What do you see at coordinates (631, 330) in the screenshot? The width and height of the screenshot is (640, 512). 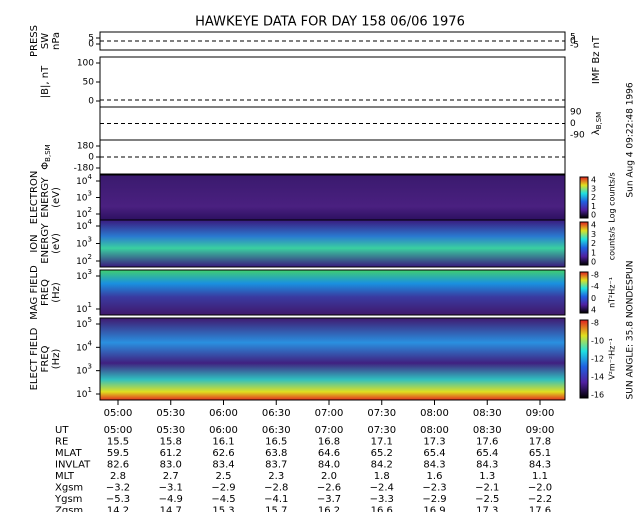 I see `sun-angle: SUN ANGLE: 35.8 NONDESPUN` at bounding box center [631, 330].